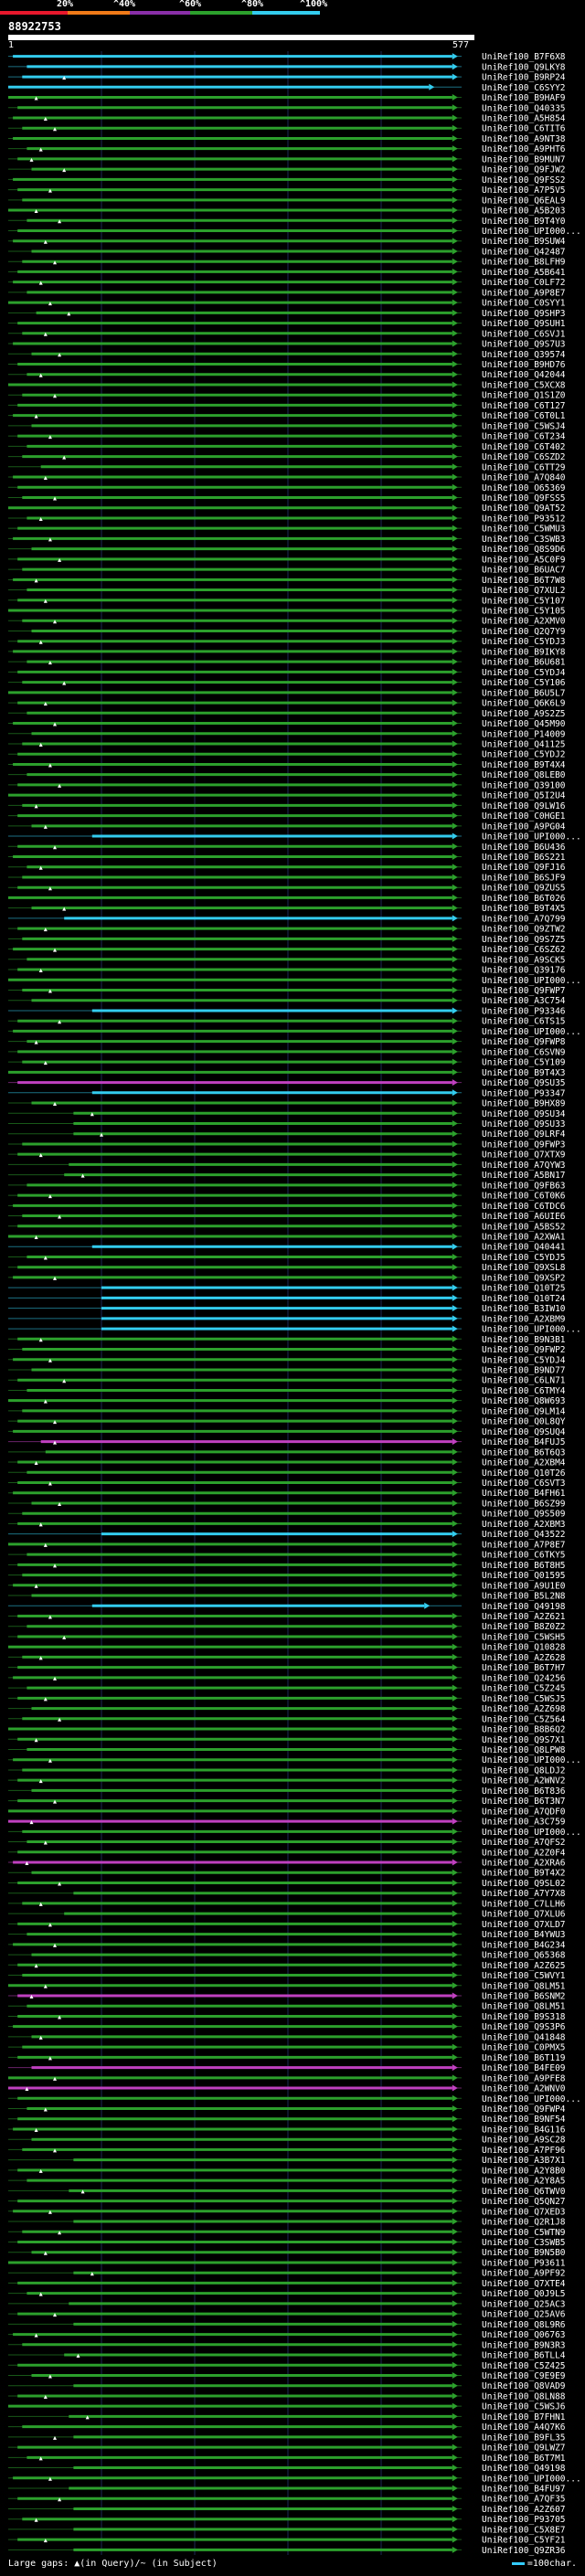  I want to click on hit-row: UniRef100_C6TIT6, so click(287, 129).